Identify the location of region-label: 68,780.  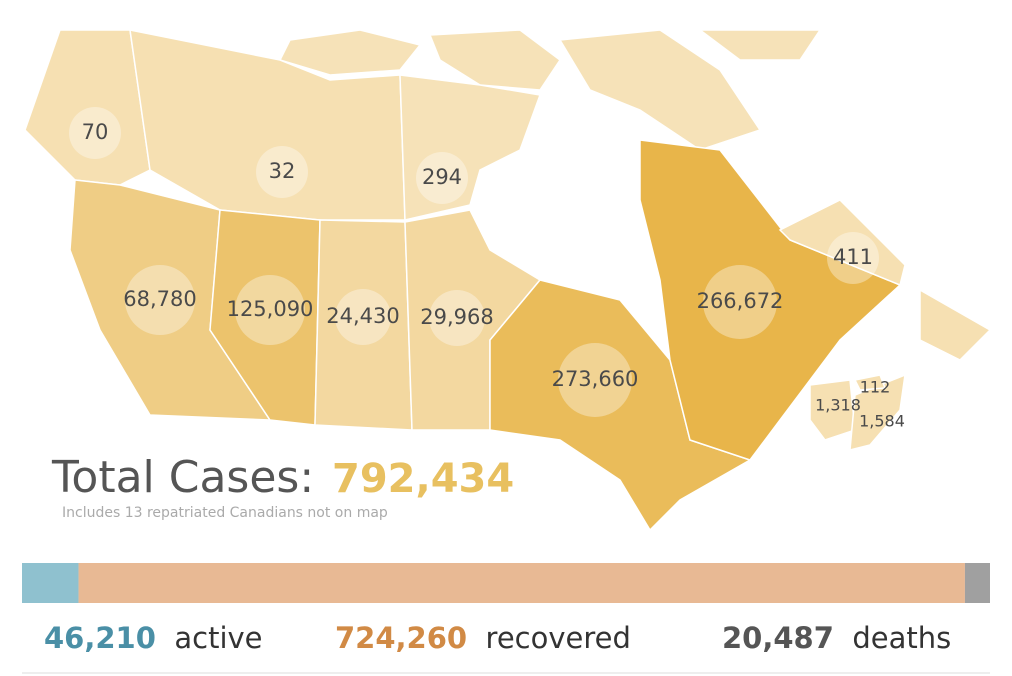
(159, 299).